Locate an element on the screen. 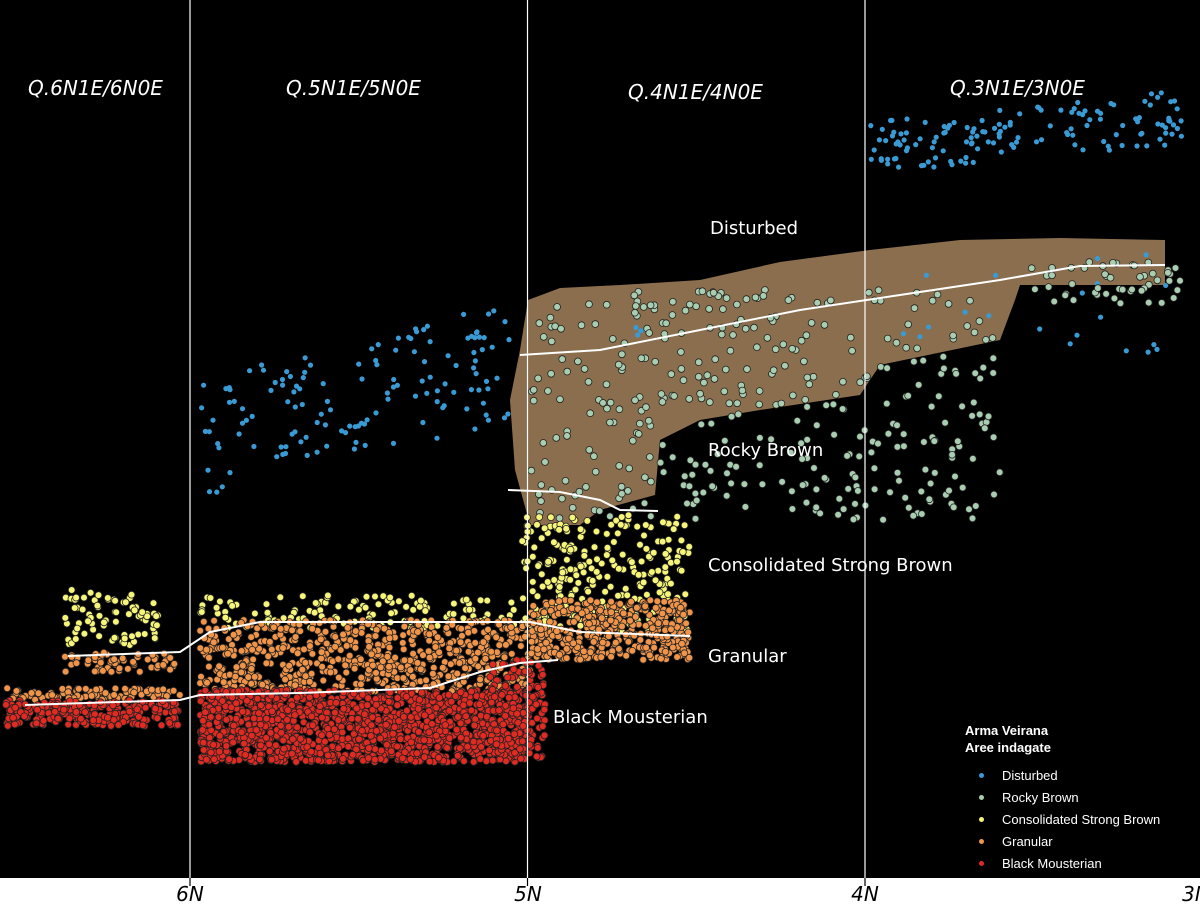  series-granular is located at coordinates (348, 650).